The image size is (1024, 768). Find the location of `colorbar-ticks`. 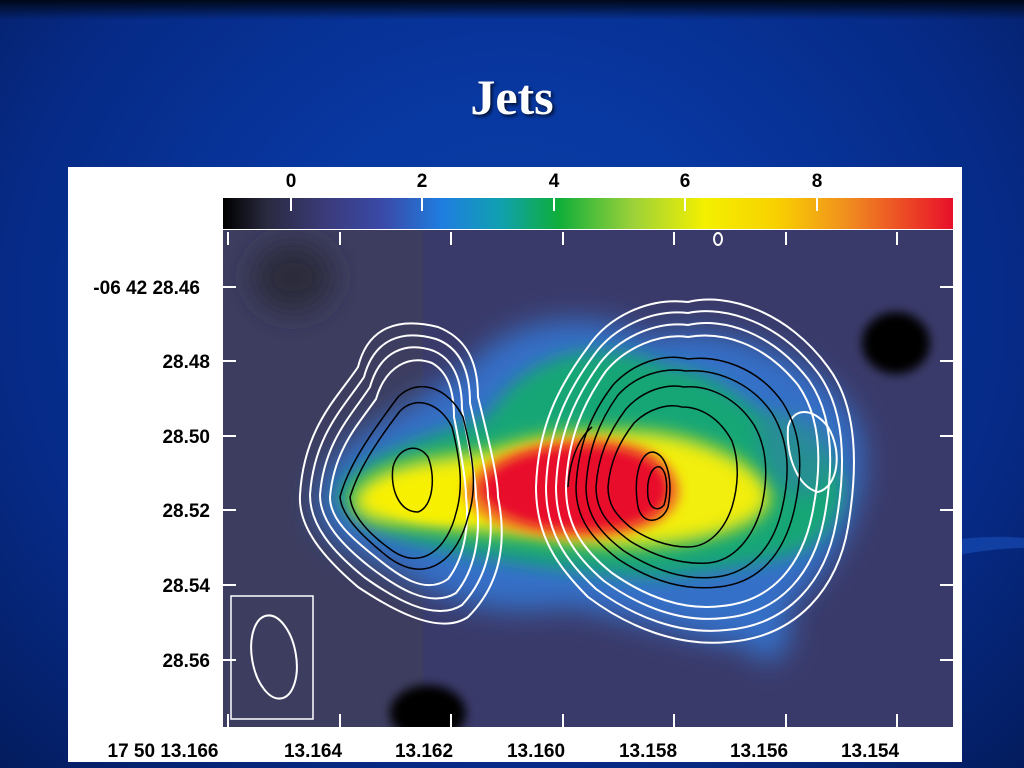

colorbar-ticks is located at coordinates (554, 204).